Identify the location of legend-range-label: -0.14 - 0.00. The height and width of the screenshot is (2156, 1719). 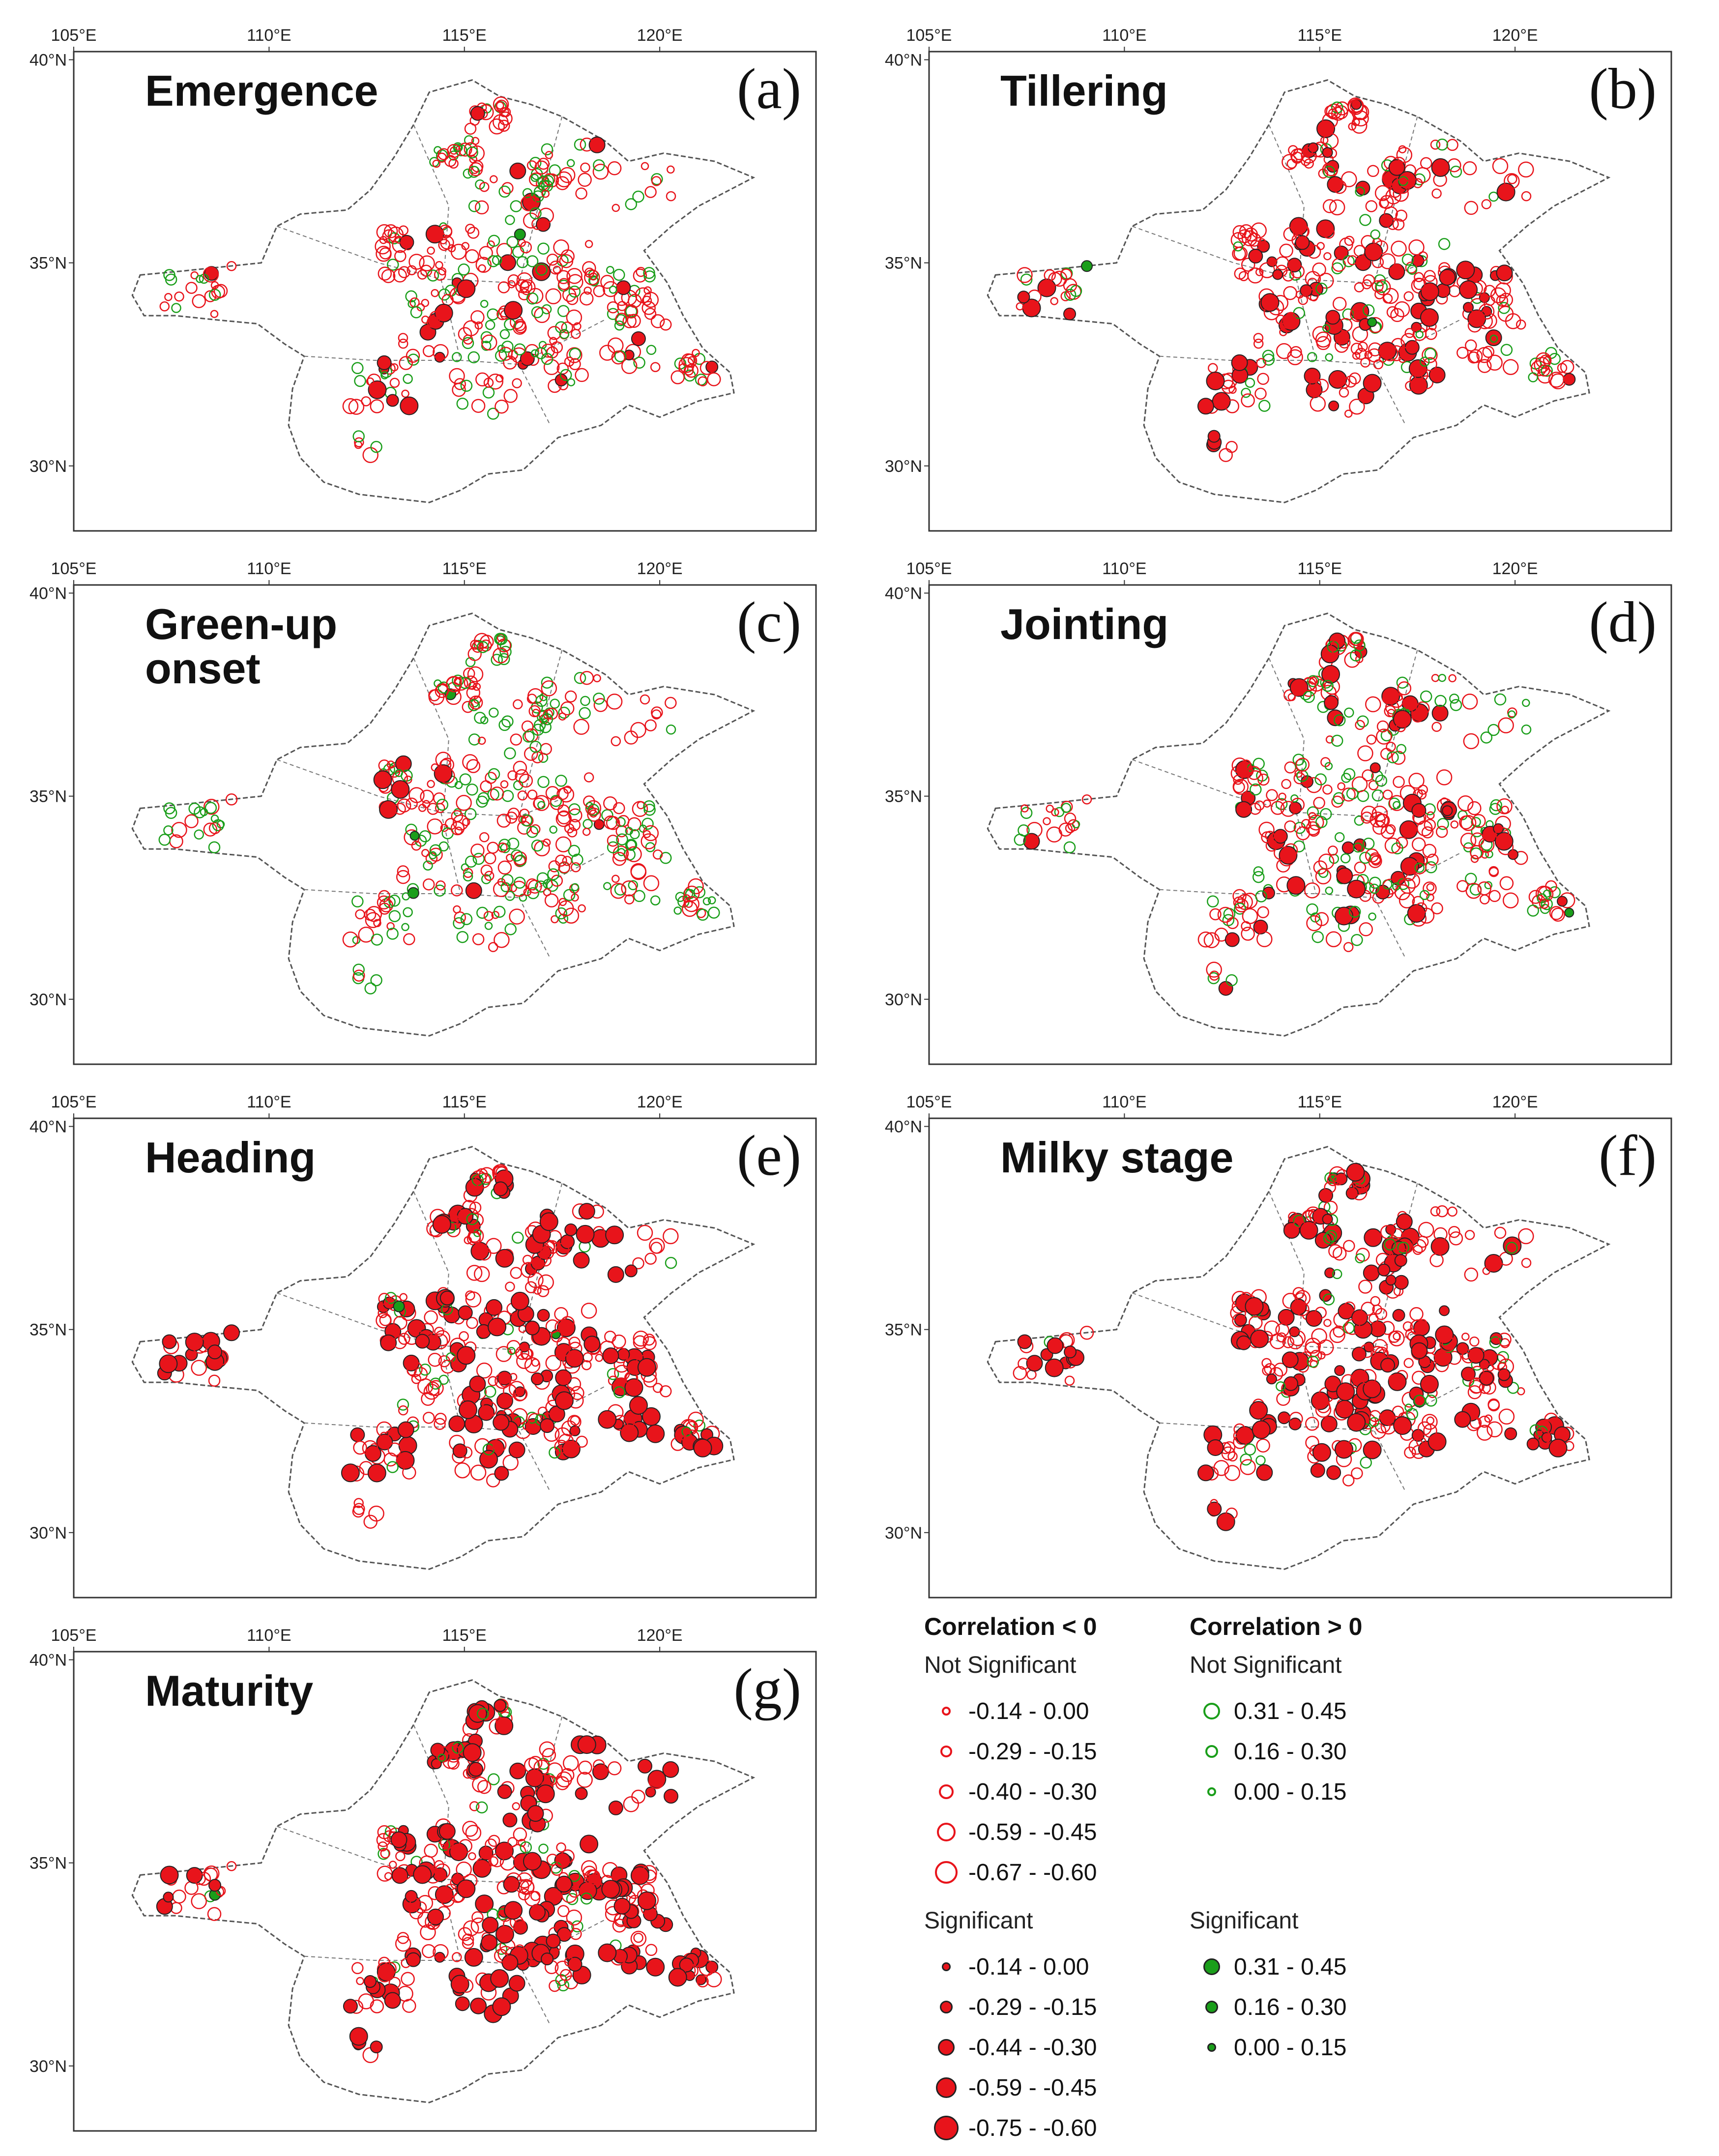
(1028, 1967).